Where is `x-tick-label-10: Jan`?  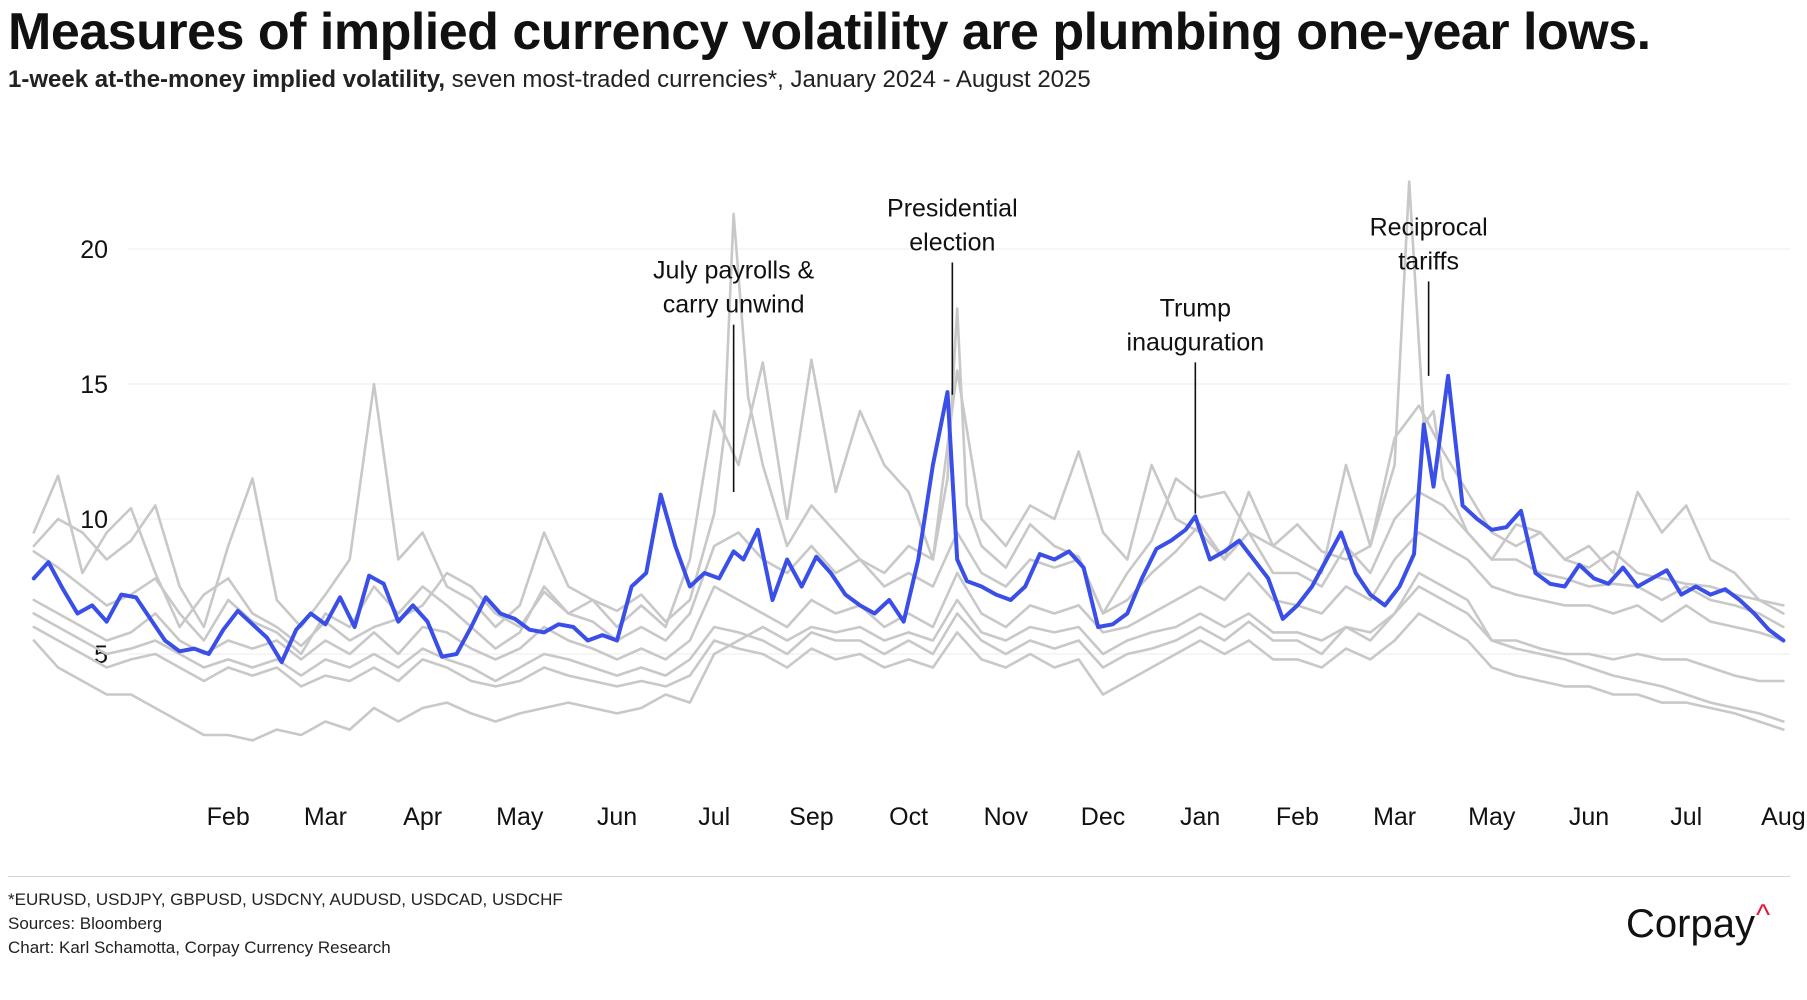
x-tick-label-10: Jan is located at coordinates (1200, 817).